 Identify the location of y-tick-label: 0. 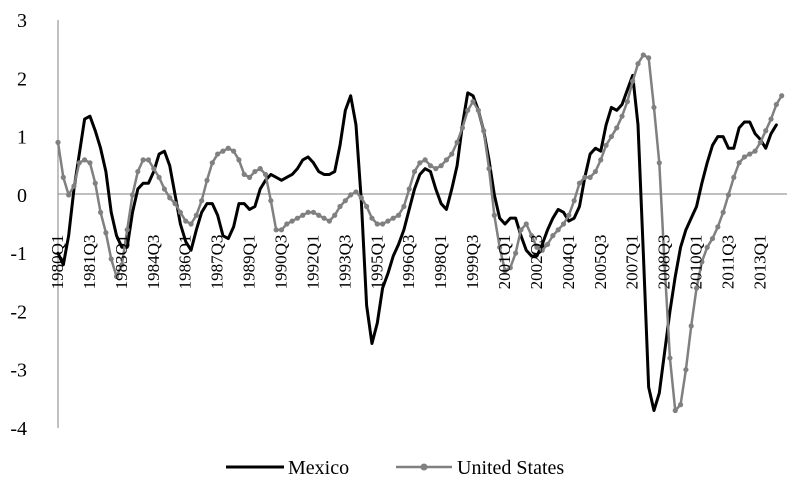
(22, 196).